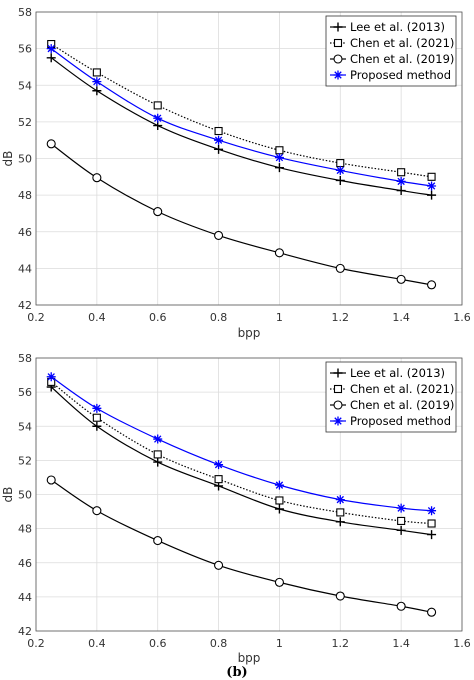 This screenshot has height=680, width=474. Describe the element at coordinates (400, 421) in the screenshot. I see `legend-label: Proposed method` at that location.